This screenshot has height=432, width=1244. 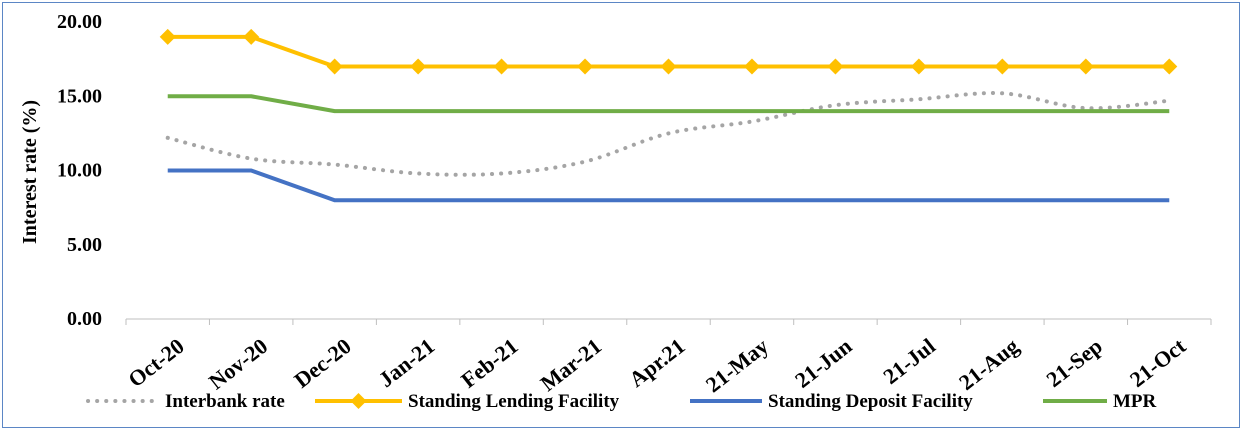 I want to click on x-tick-label: 21-Oct, so click(x=1158, y=362).